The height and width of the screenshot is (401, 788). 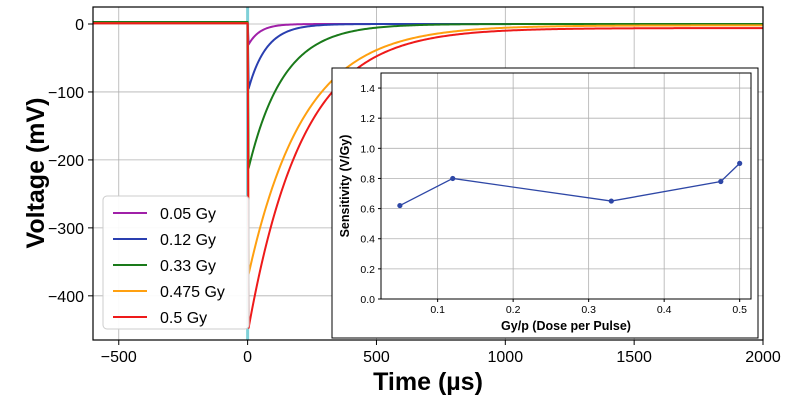 I want to click on legend-box, so click(x=176, y=262).